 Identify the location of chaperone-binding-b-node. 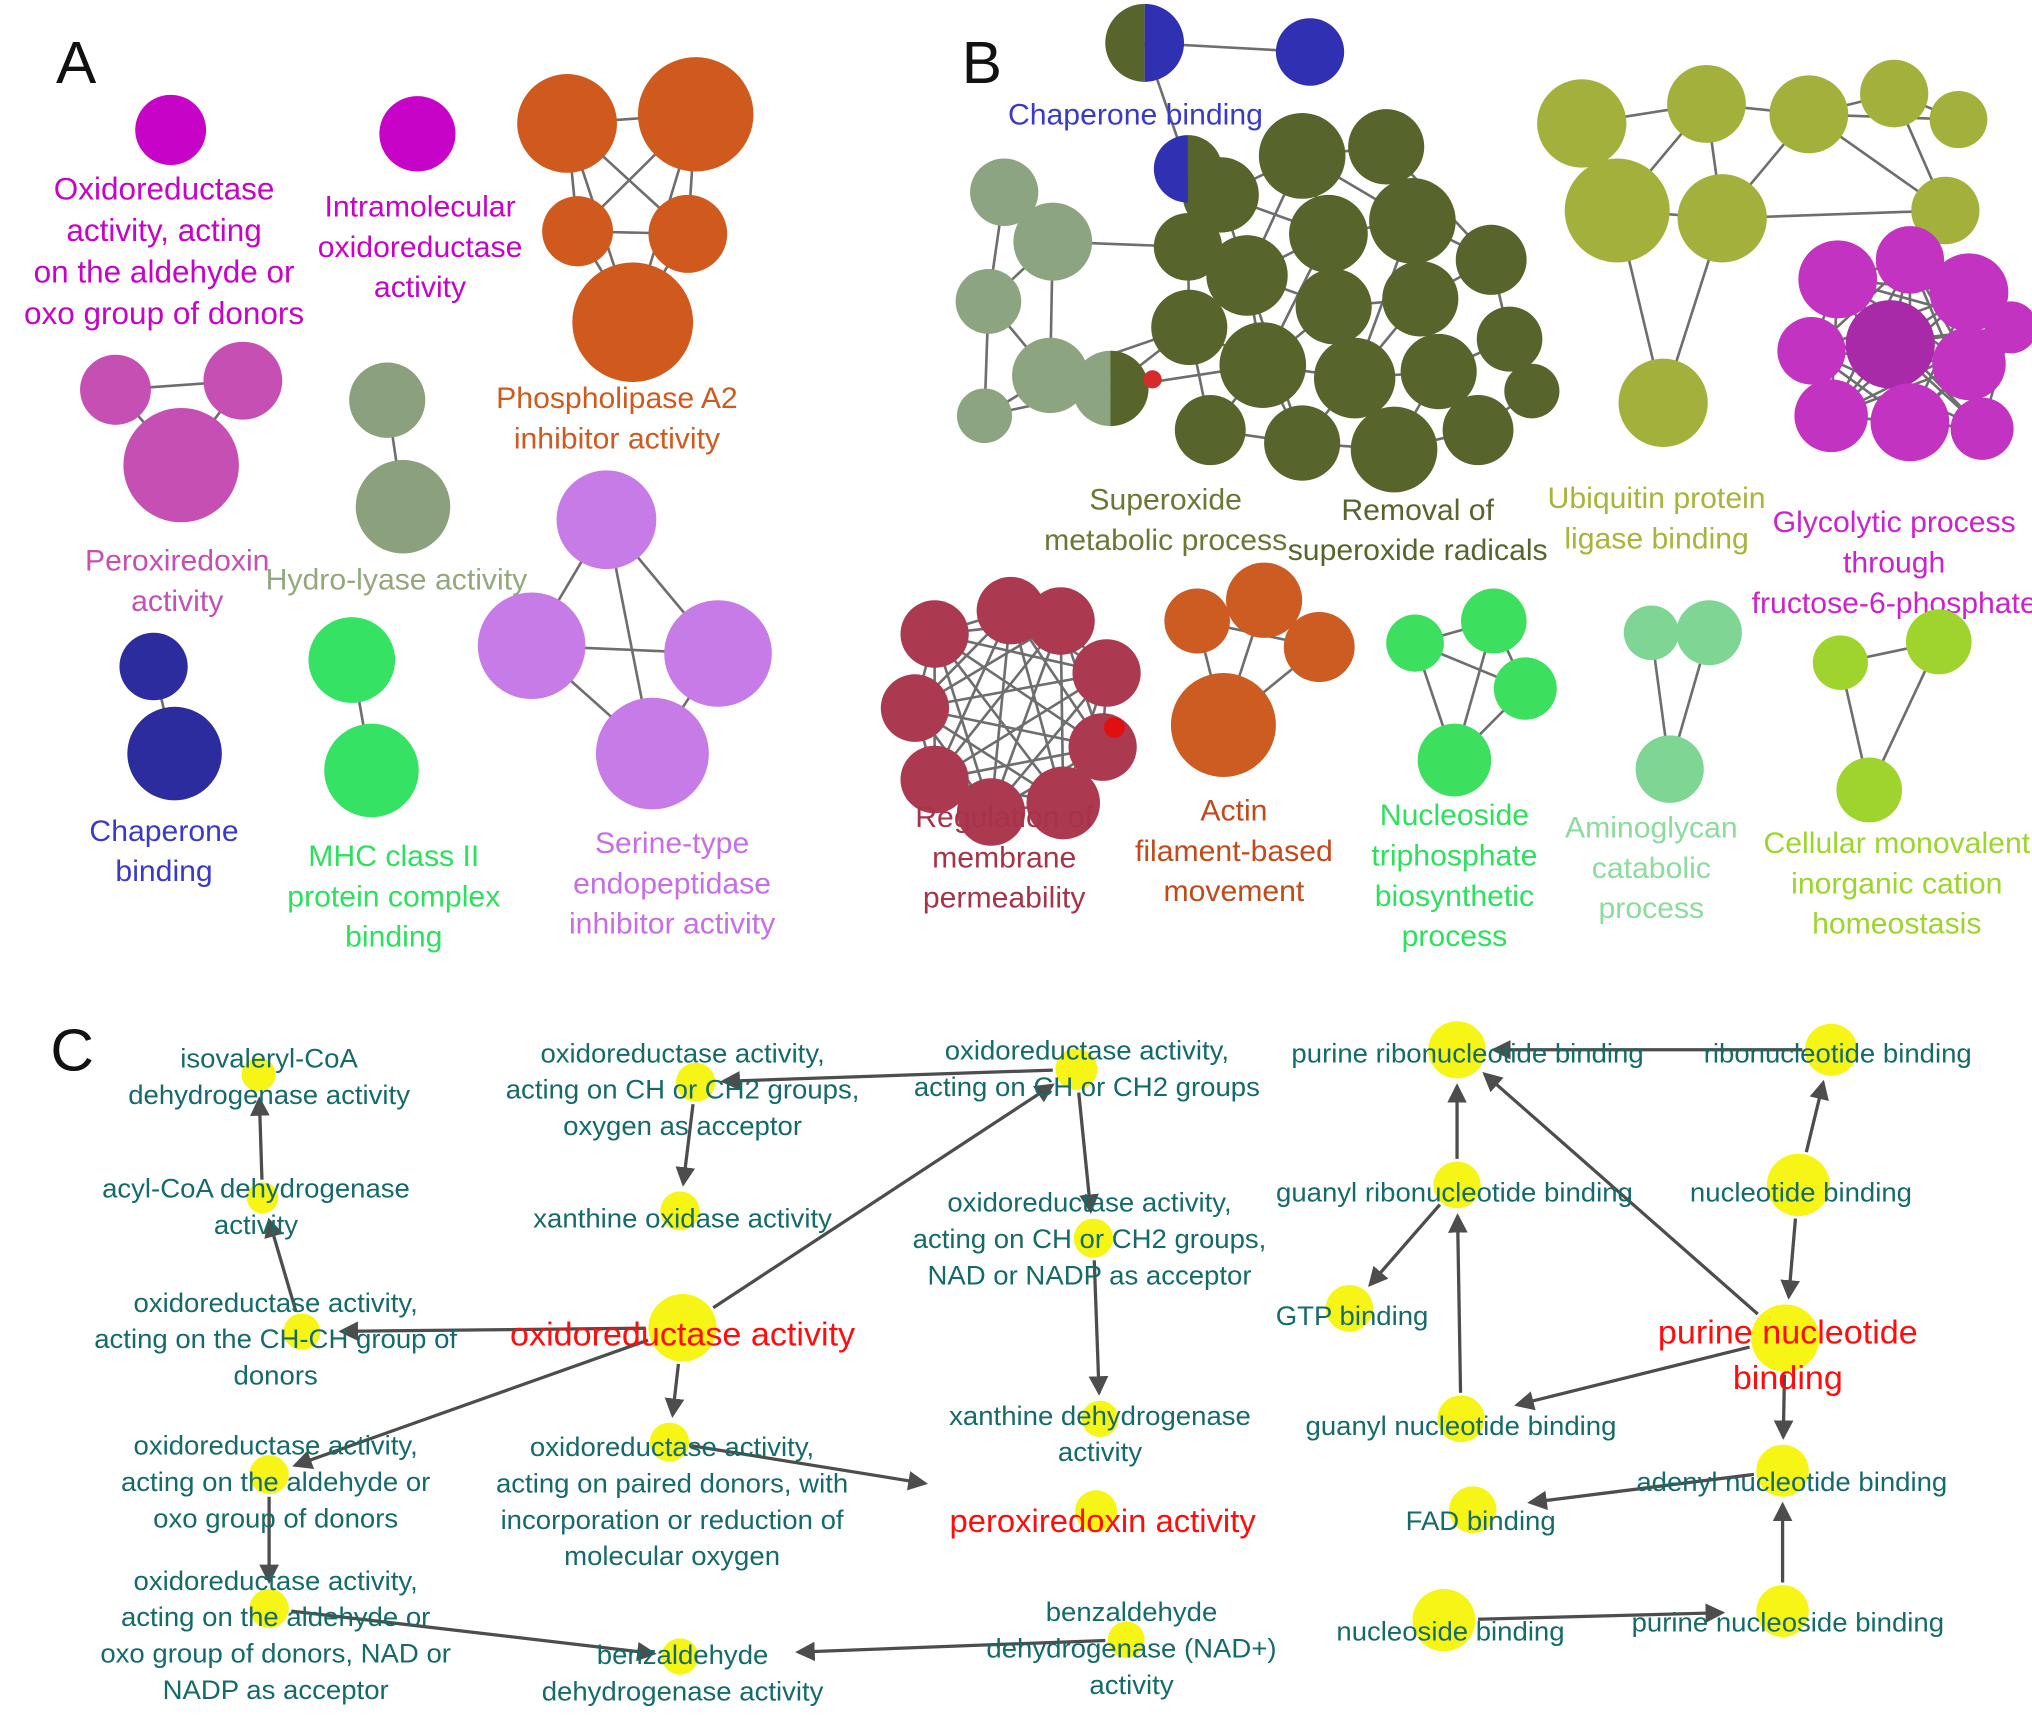
(1310, 52).